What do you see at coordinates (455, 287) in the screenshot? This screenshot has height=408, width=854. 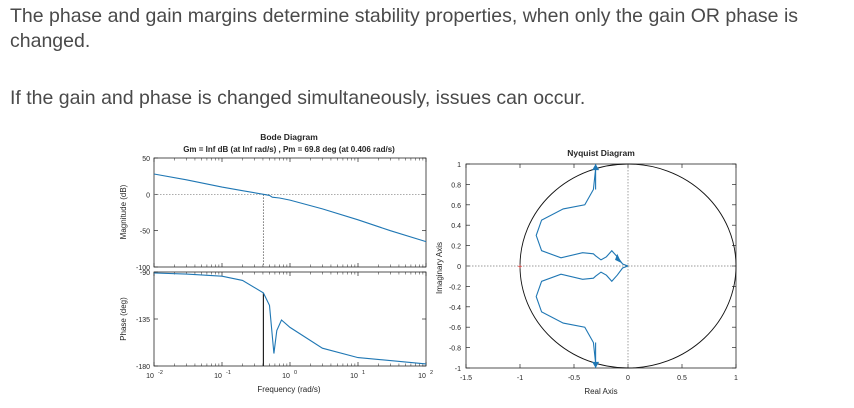 I see `imag-tick-label: -0.2` at bounding box center [455, 287].